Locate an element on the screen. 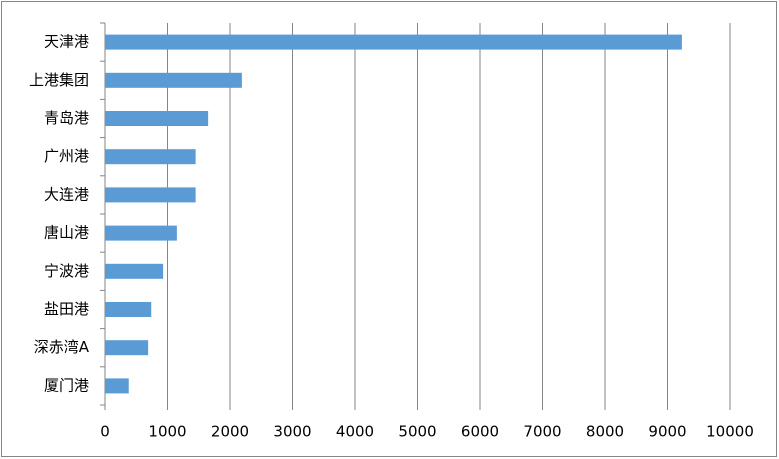  y-tick-label: 盐田港 is located at coordinates (66, 309).